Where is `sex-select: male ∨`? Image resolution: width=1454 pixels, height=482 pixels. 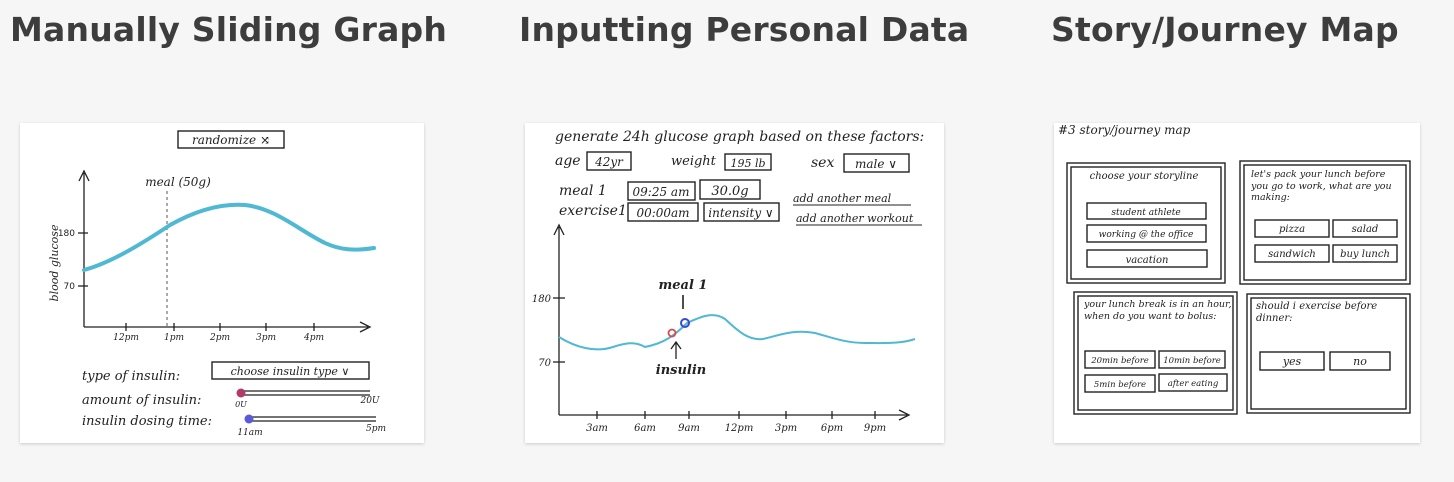
sex-select: male ∨ is located at coordinates (876, 163).